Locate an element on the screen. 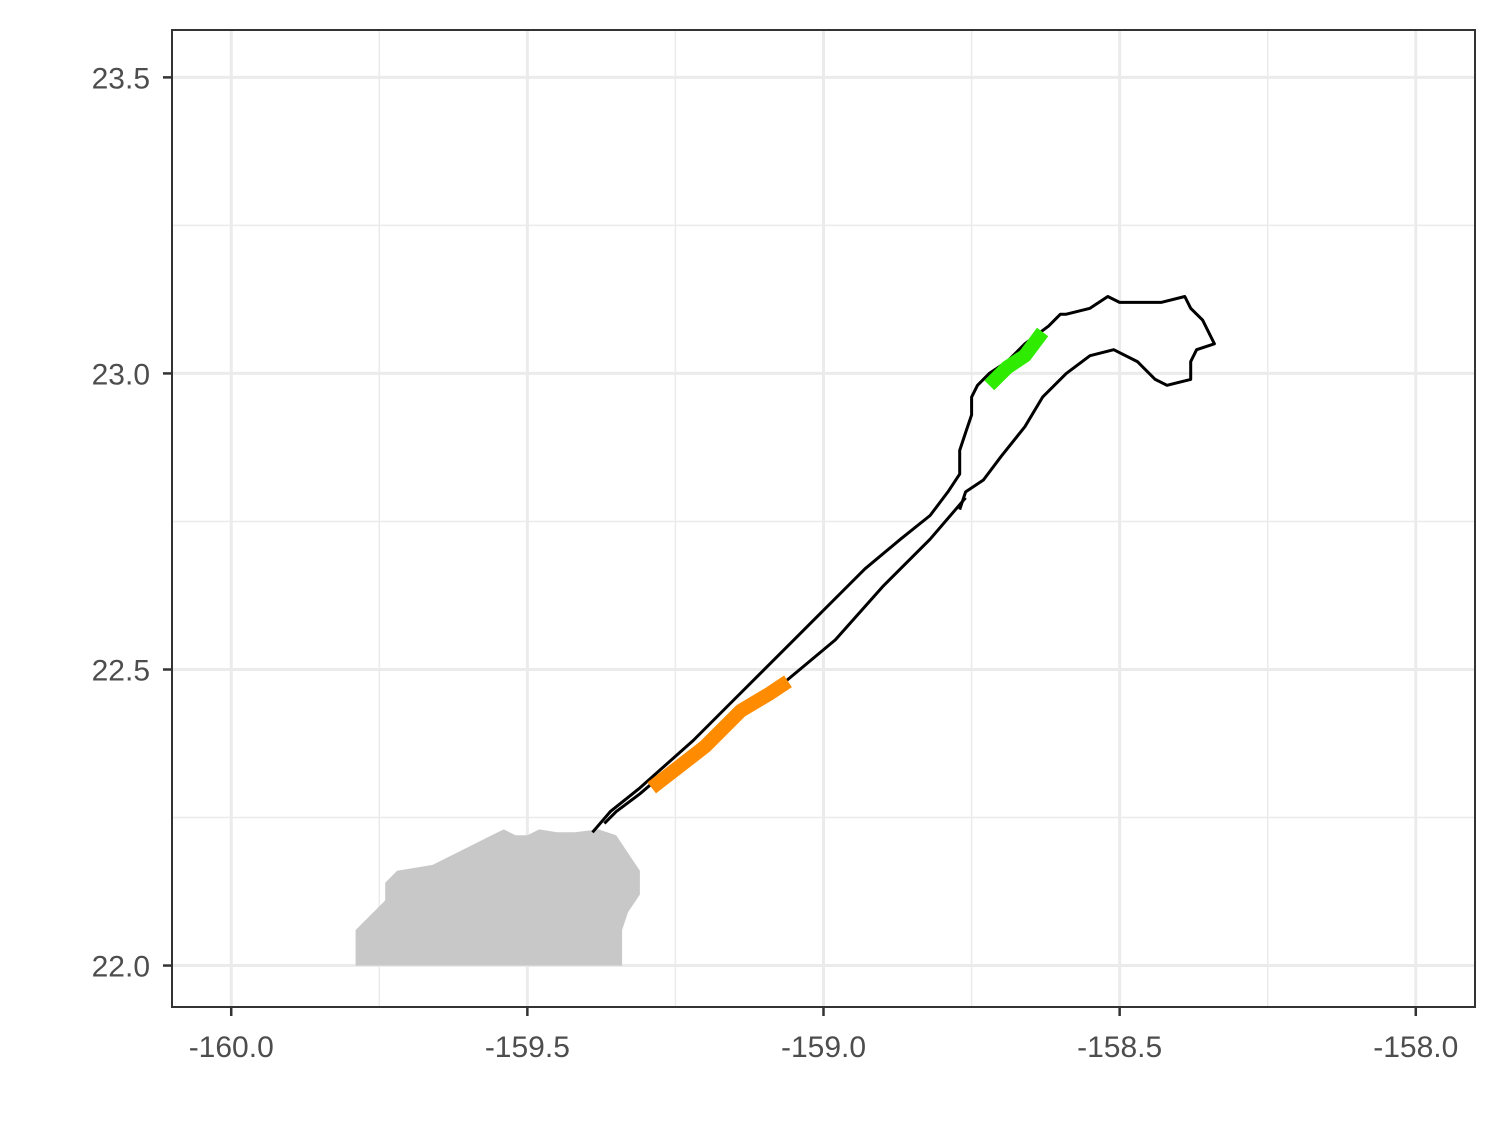 This screenshot has height=1140, width=1500. y-tick-label: 22.5 is located at coordinates (121, 670).